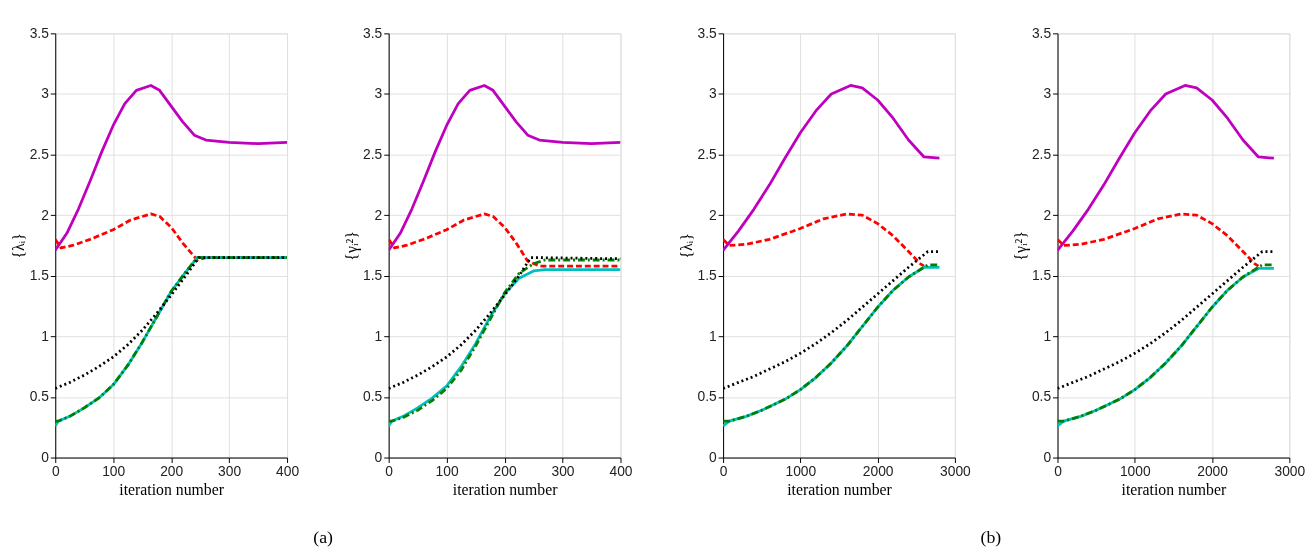  I want to click on text: (b), so click(991, 537).